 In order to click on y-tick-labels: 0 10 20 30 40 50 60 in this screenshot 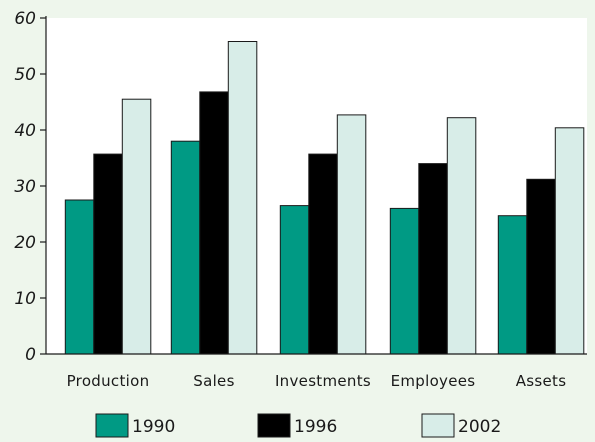, I will do `click(30, 187)`.